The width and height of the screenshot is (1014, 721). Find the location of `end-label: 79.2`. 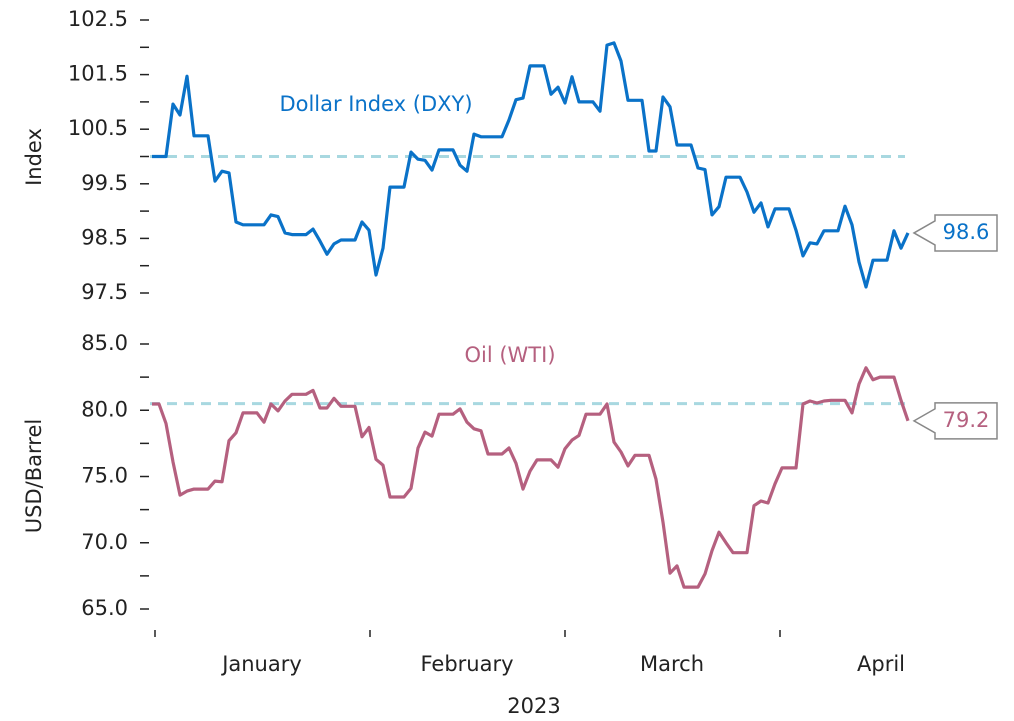

end-label: 79.2 is located at coordinates (966, 420).